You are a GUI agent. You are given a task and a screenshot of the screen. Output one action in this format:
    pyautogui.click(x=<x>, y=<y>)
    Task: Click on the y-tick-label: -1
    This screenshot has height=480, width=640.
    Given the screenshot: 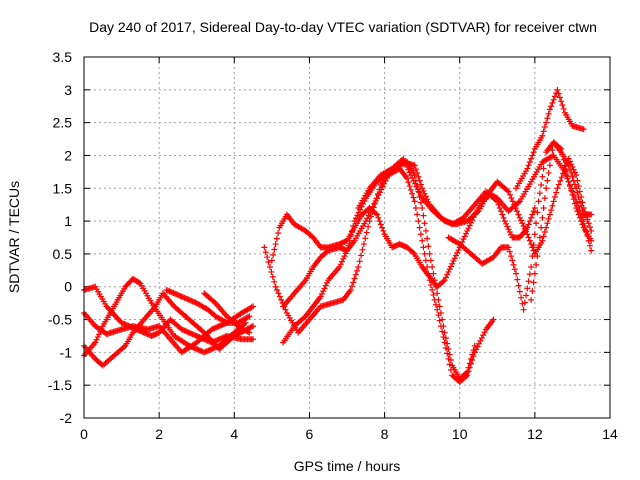 What is the action you would take?
    pyautogui.click(x=66, y=352)
    